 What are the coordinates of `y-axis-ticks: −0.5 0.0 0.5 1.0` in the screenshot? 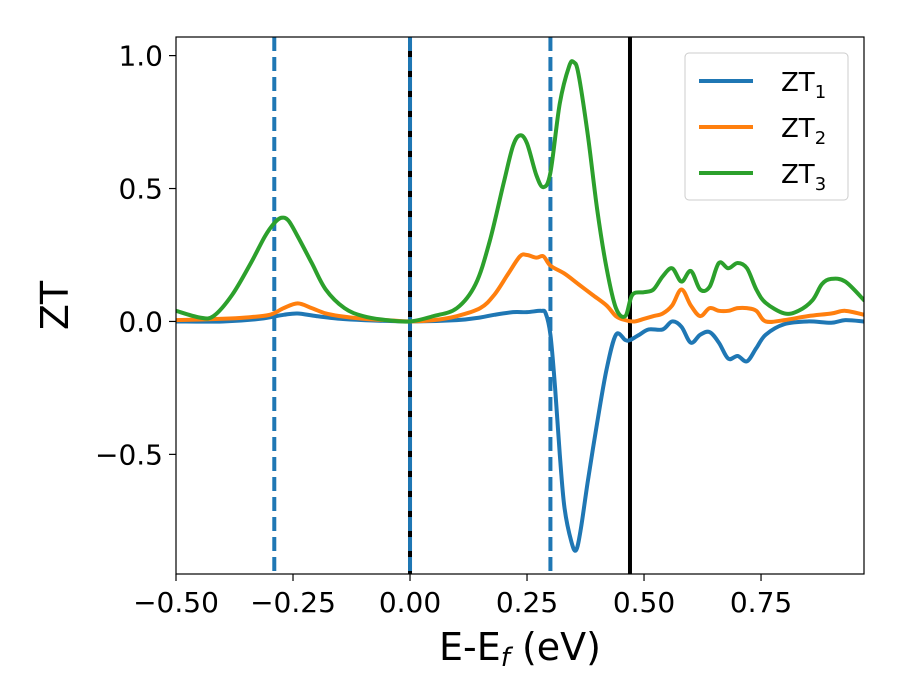 It's located at (135, 255).